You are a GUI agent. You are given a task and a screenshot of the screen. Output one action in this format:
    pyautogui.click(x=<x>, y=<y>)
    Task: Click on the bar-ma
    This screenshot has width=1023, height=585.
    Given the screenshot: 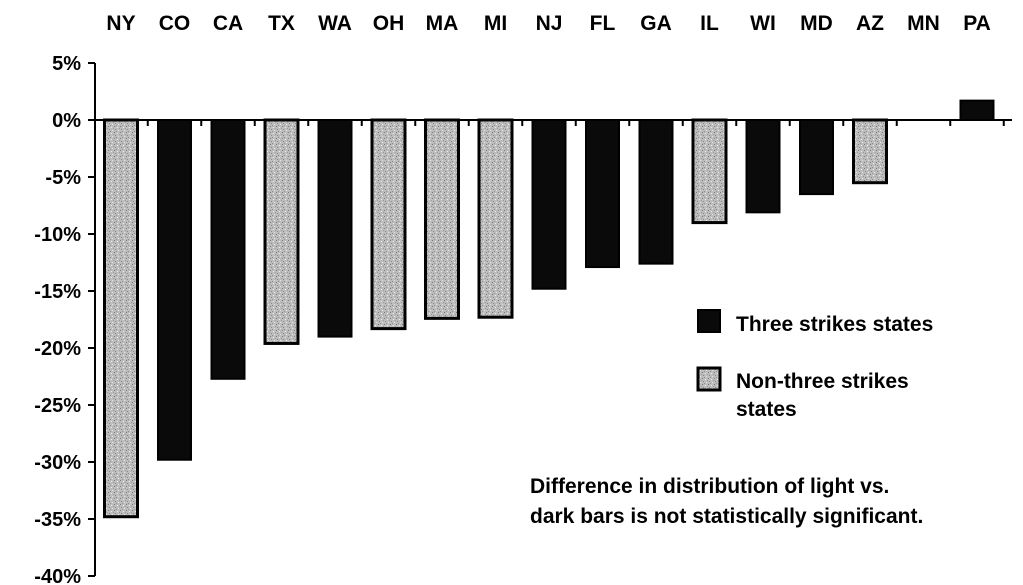 What is the action you would take?
    pyautogui.click(x=442, y=219)
    